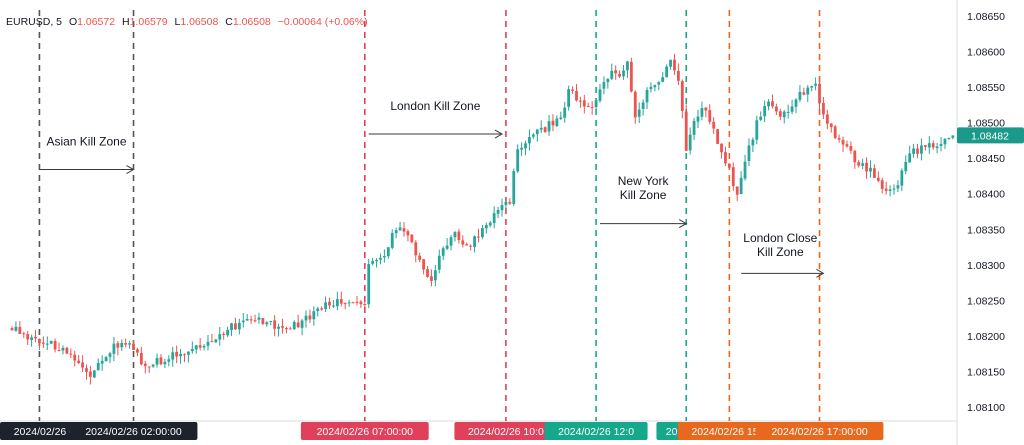 This screenshot has height=445, width=1024. What do you see at coordinates (986, 195) in the screenshot?
I see `y-tick-label: 1.08400` at bounding box center [986, 195].